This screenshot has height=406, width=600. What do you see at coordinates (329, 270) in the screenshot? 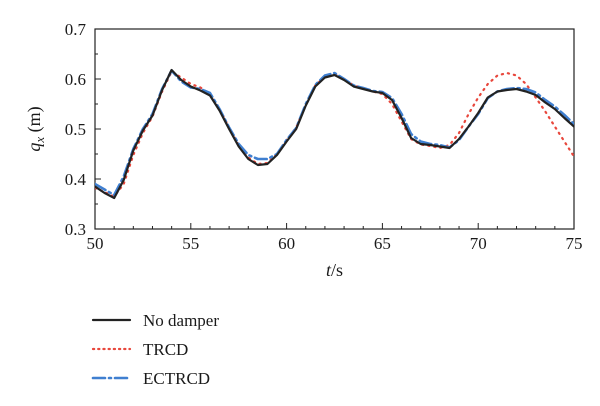
I see `x-axis-label-variable: t` at bounding box center [329, 270].